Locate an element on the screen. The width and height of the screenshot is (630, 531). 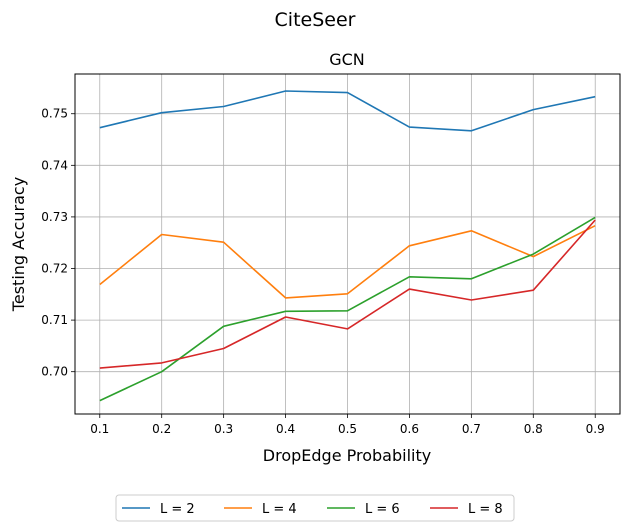
legend-label-4: L = 8 is located at coordinates (485, 509).